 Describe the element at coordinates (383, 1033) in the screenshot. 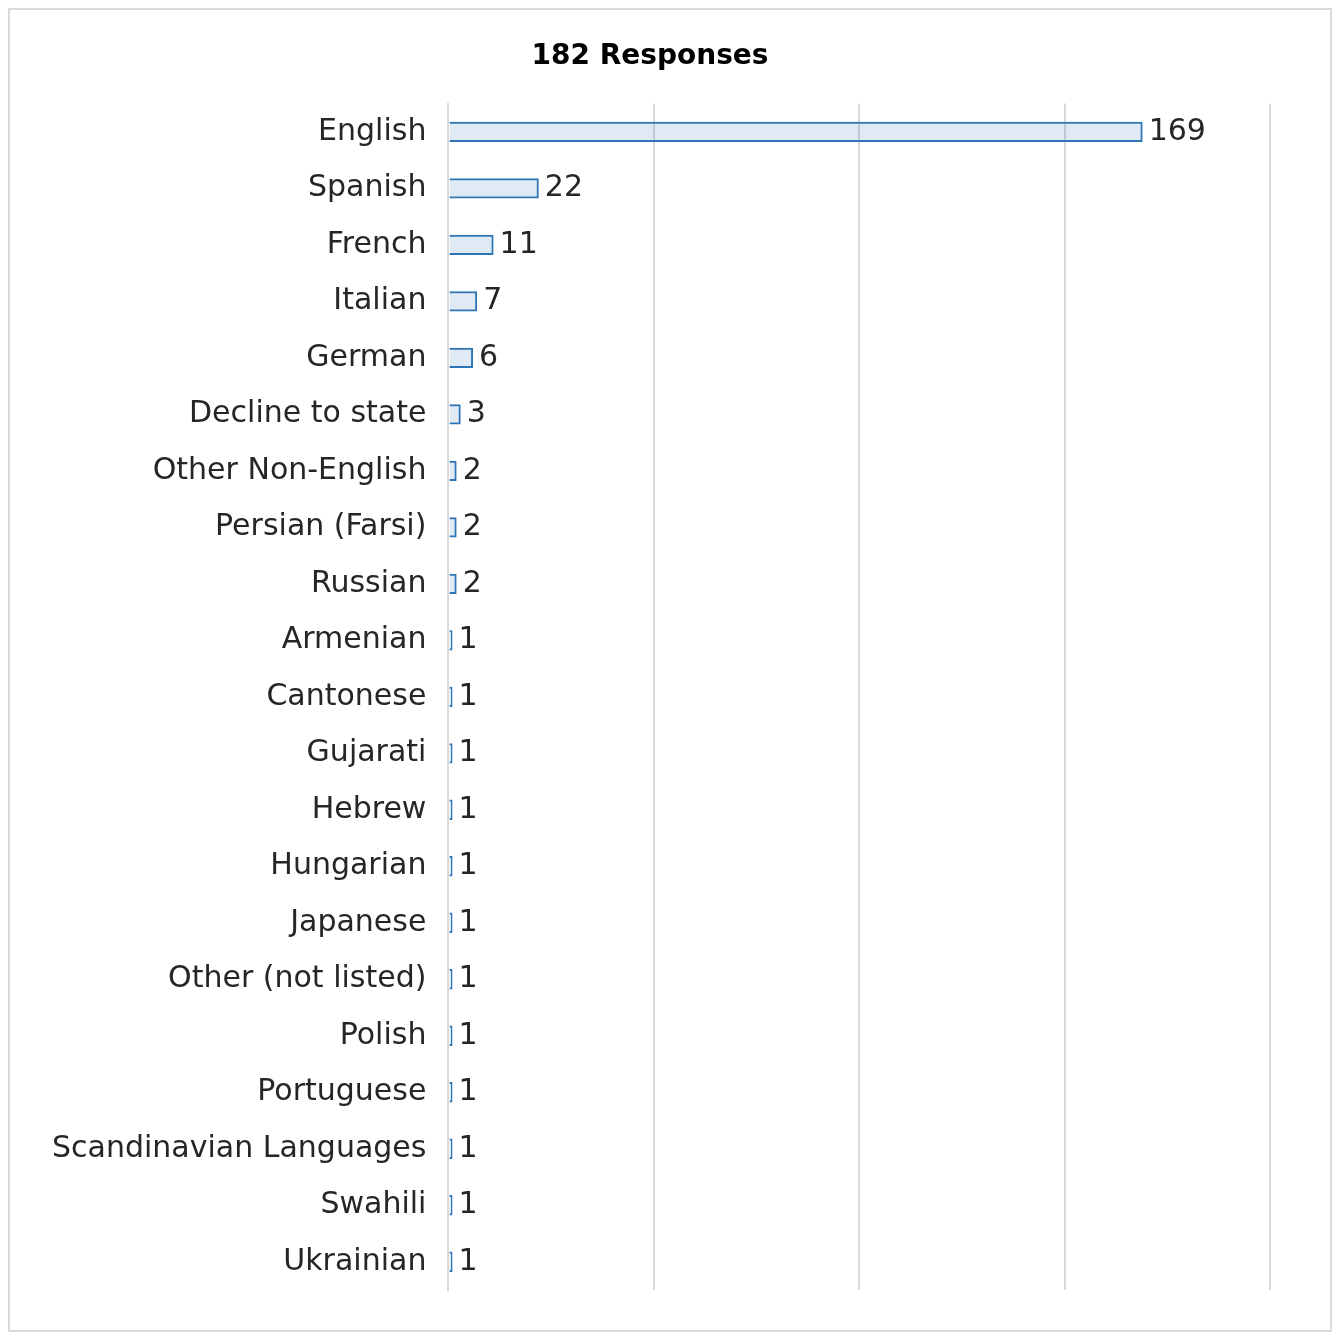

I see `y-tick-label: Polish` at that location.